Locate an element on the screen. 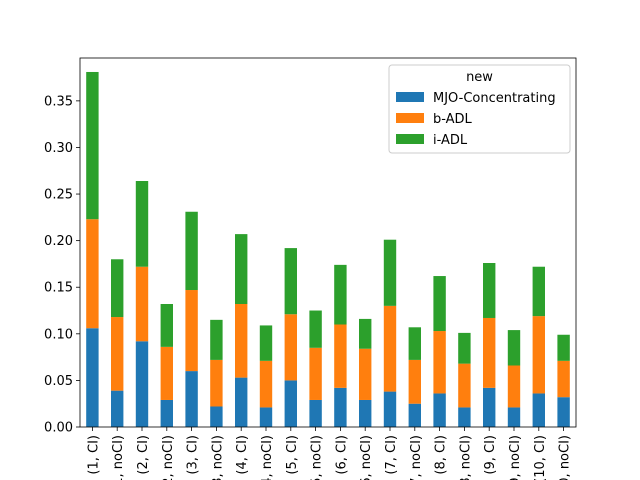  x-tick-label: (10, noCI) is located at coordinates (565, 457).